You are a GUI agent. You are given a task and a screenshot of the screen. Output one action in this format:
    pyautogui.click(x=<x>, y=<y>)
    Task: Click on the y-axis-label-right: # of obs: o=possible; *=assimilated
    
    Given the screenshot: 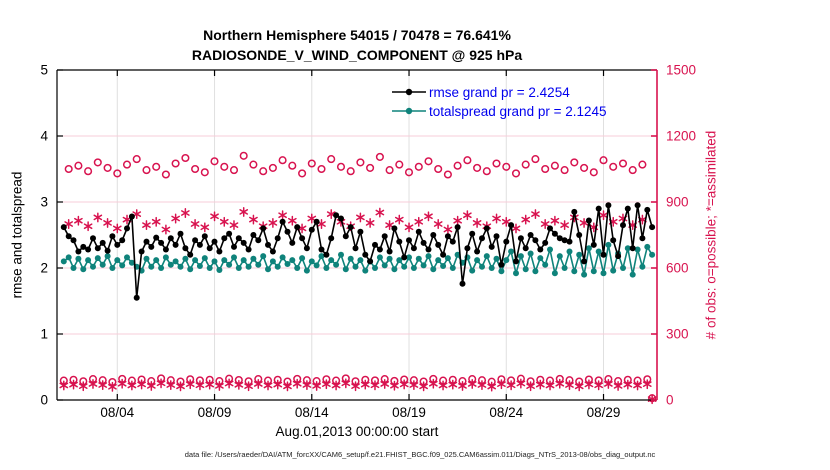 What is the action you would take?
    pyautogui.click(x=711, y=235)
    